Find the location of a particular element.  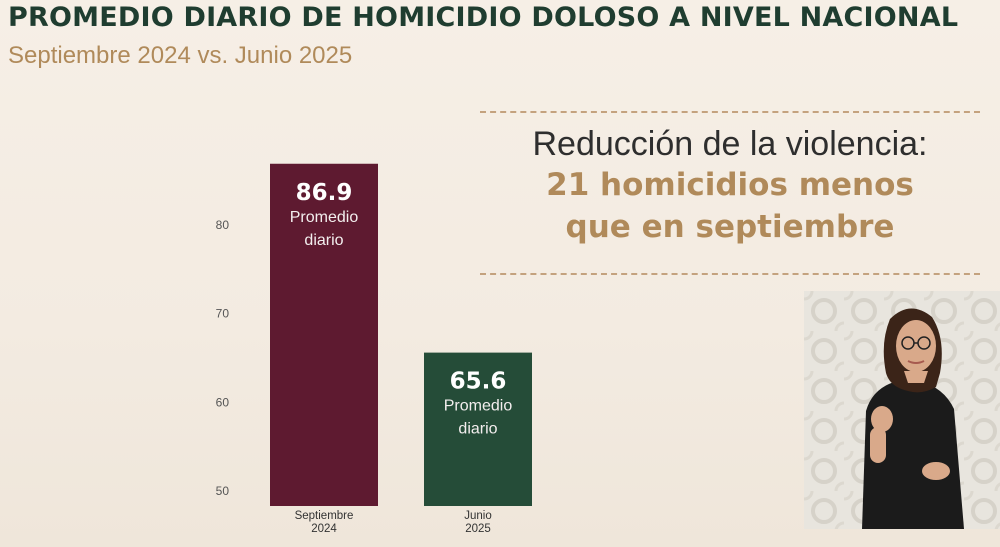

bar-value-label: 65.6 is located at coordinates (478, 382).